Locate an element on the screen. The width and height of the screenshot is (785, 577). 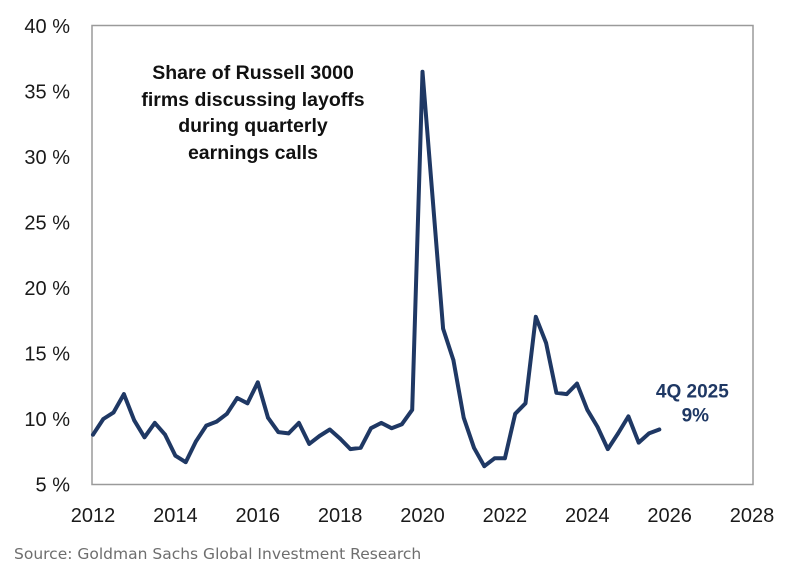
chart-title-line-3: during quarterly is located at coordinates (253, 126).